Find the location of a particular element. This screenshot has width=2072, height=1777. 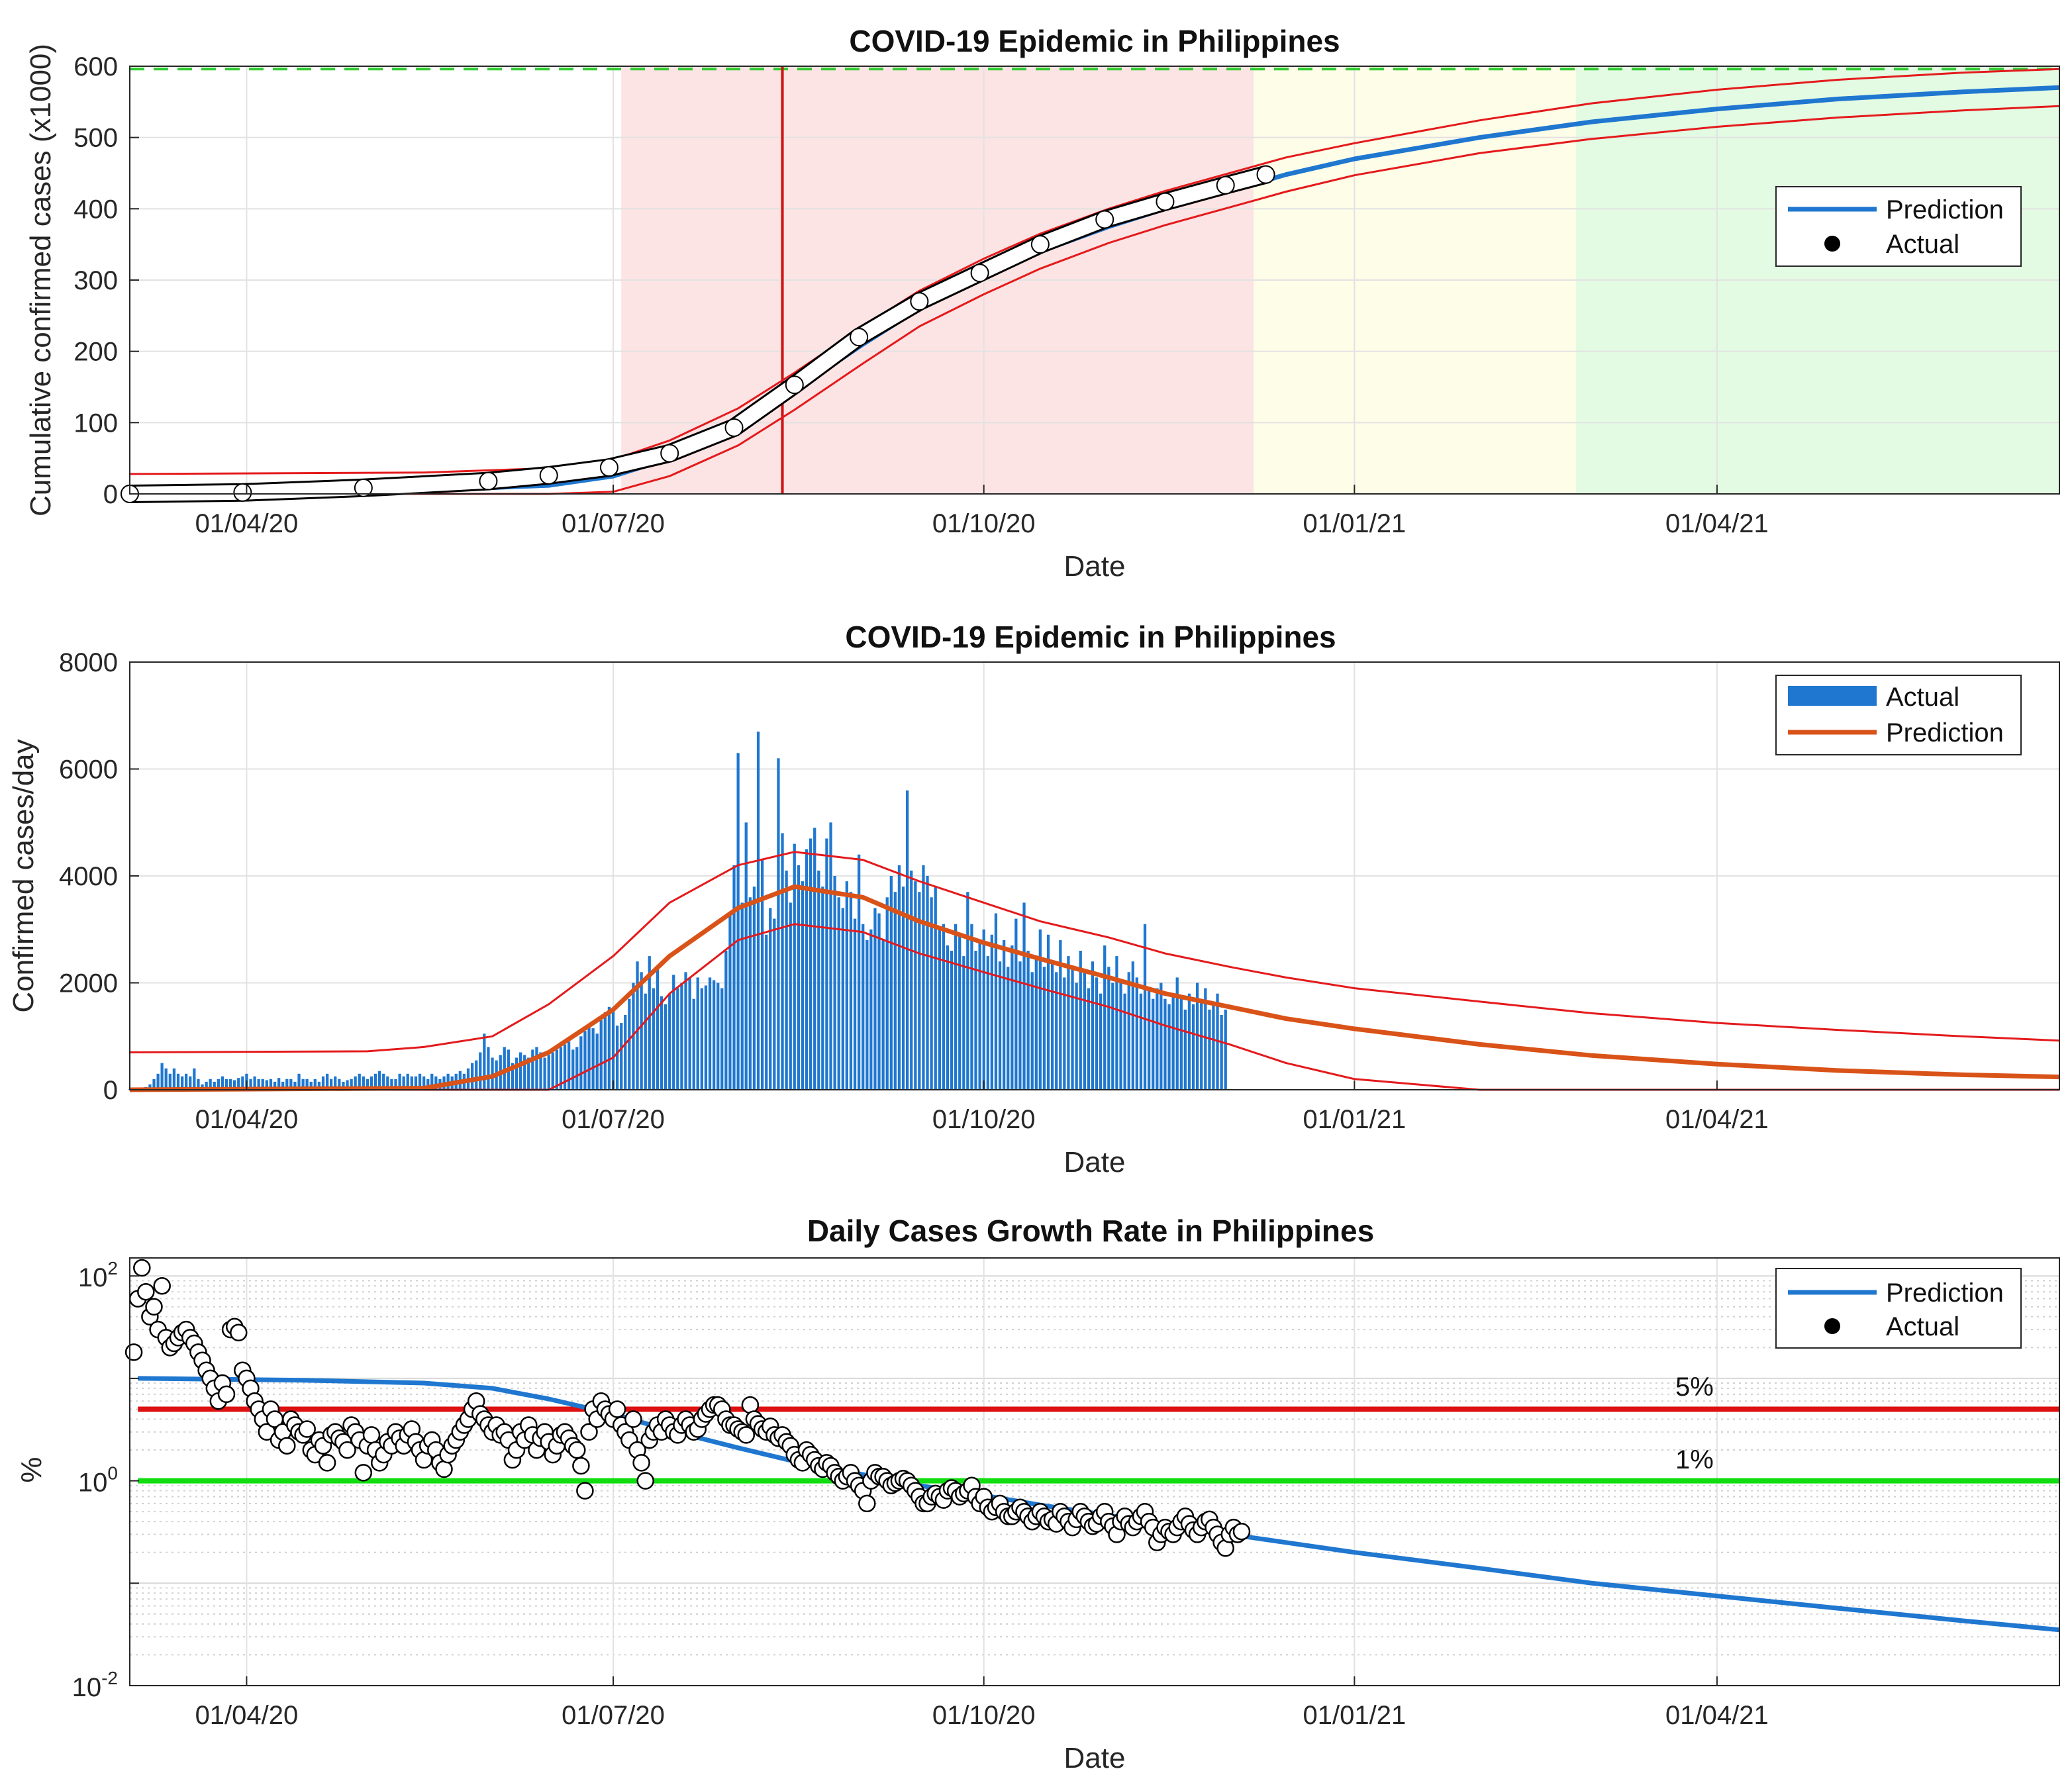

x-tick-label: 01/10/20 is located at coordinates (984, 1715).